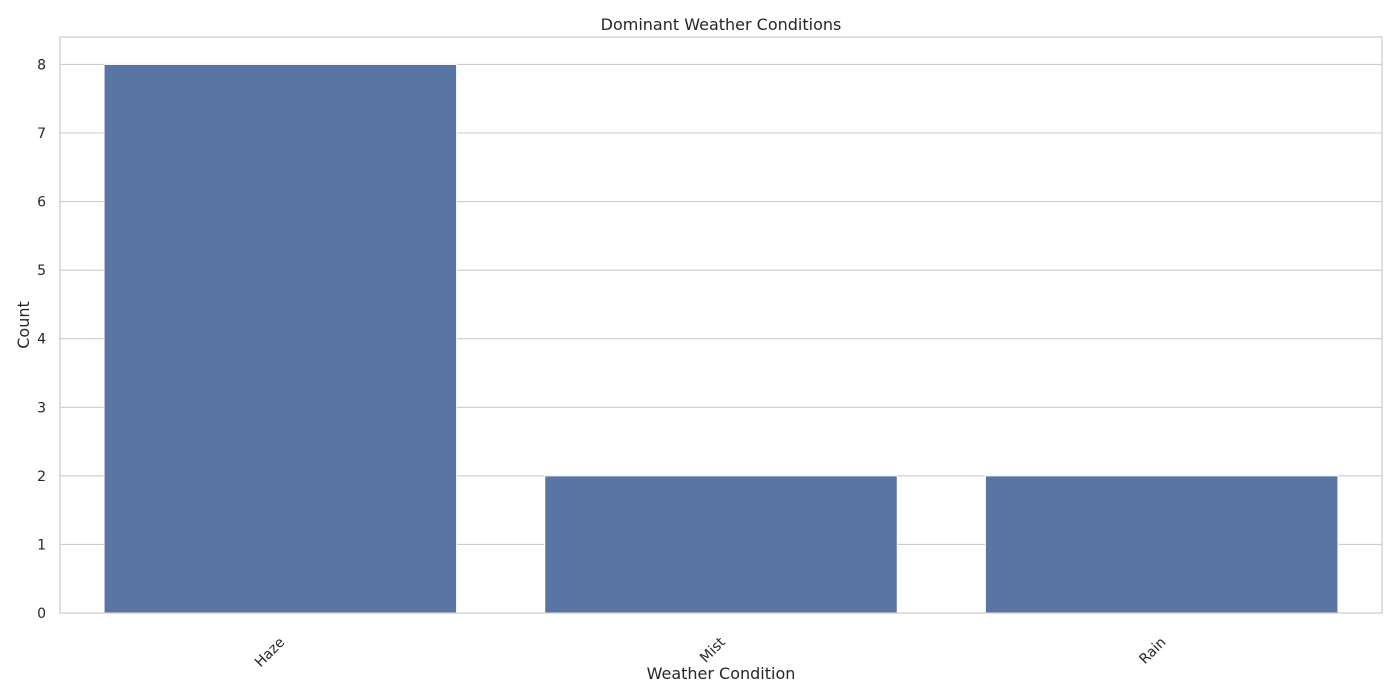 Image resolution: width=1400 pixels, height=700 pixels. I want to click on y-tick-label: 1, so click(41, 545).